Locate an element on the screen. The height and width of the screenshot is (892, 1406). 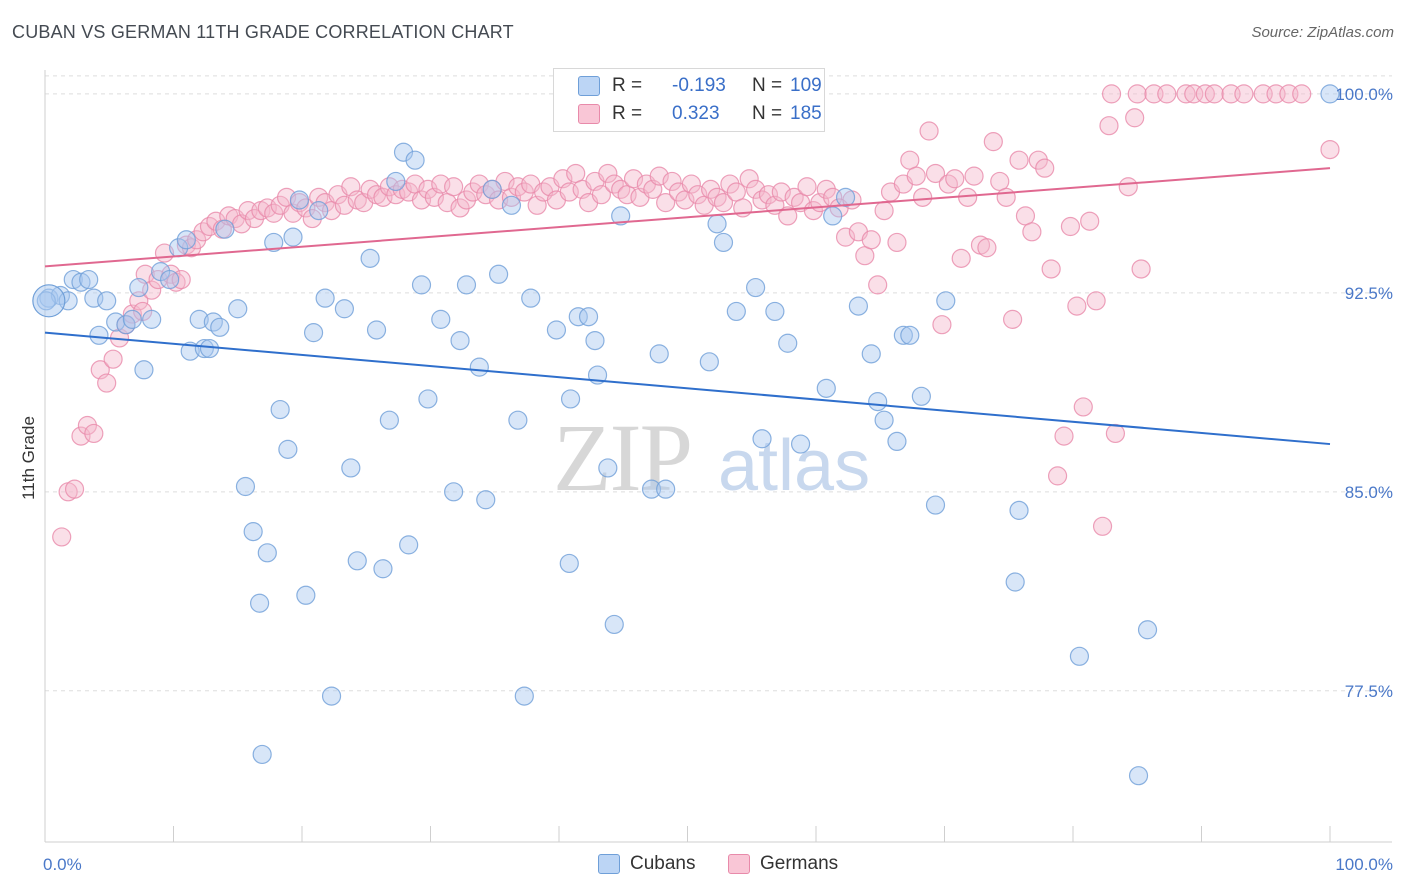
legend-swatch-cubans is located at coordinates (609, 864).